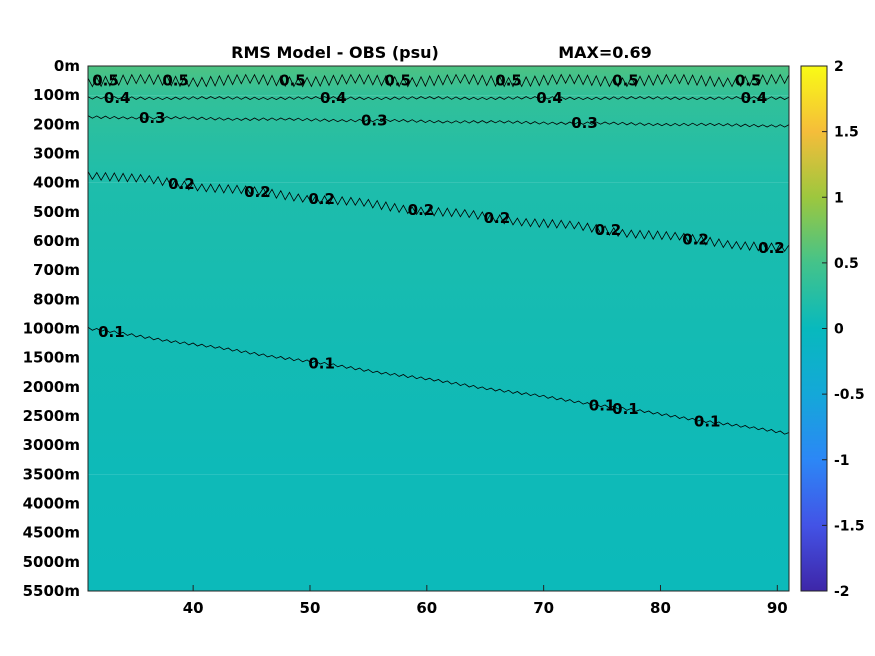 The width and height of the screenshot is (875, 656). What do you see at coordinates (51, 474) in the screenshot?
I see `y-tick-label: 3500m` at bounding box center [51, 474].